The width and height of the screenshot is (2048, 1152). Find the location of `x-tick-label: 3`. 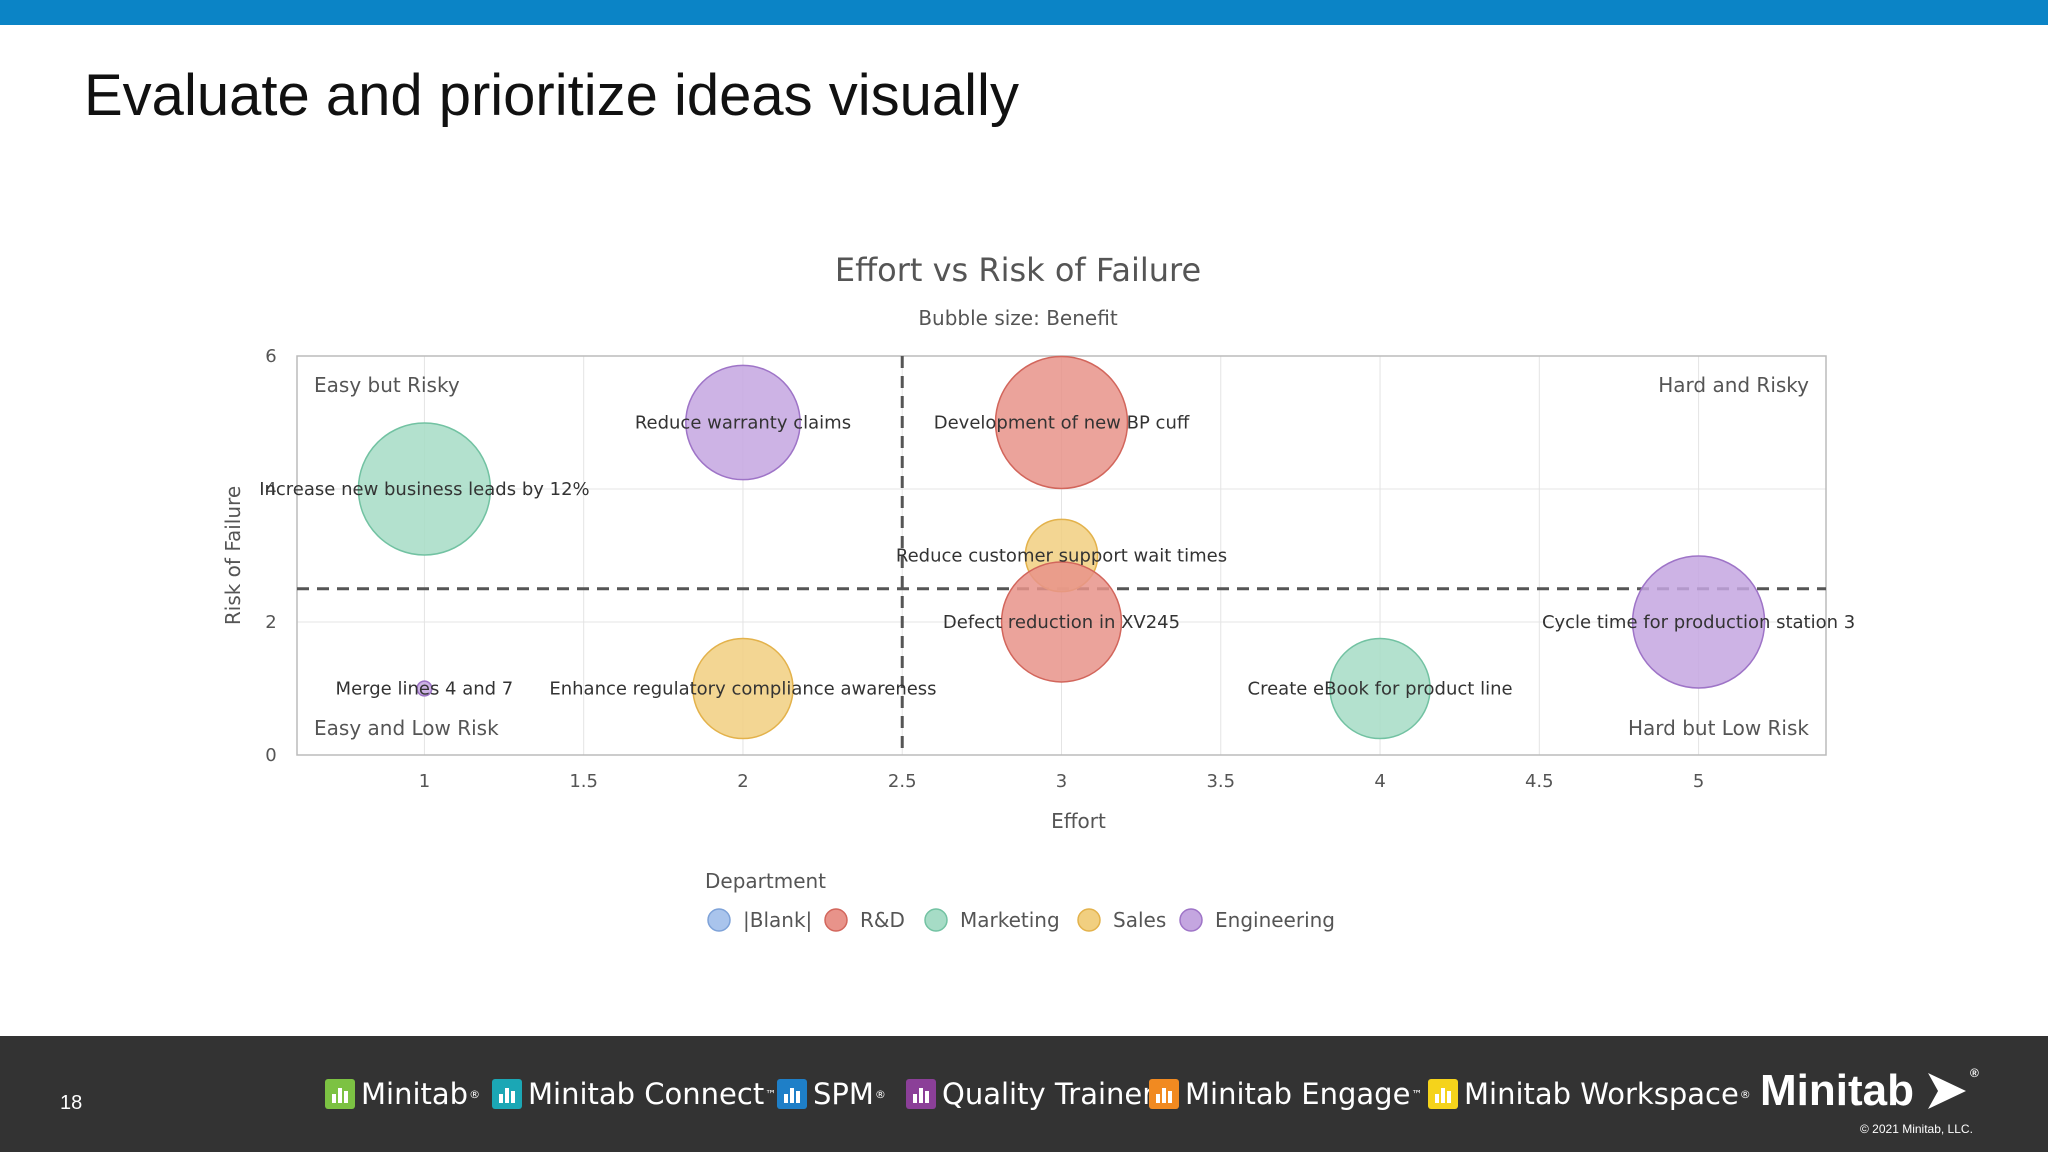

x-tick-label: 3 is located at coordinates (1061, 781).